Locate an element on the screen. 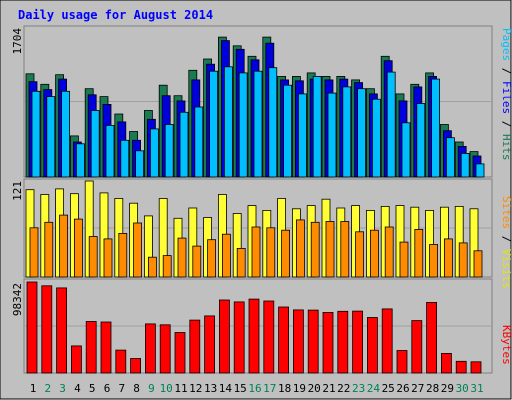 Image resolution: width=512 pixels, height=400 pixels. day-label-20: 20 is located at coordinates (314, 388).